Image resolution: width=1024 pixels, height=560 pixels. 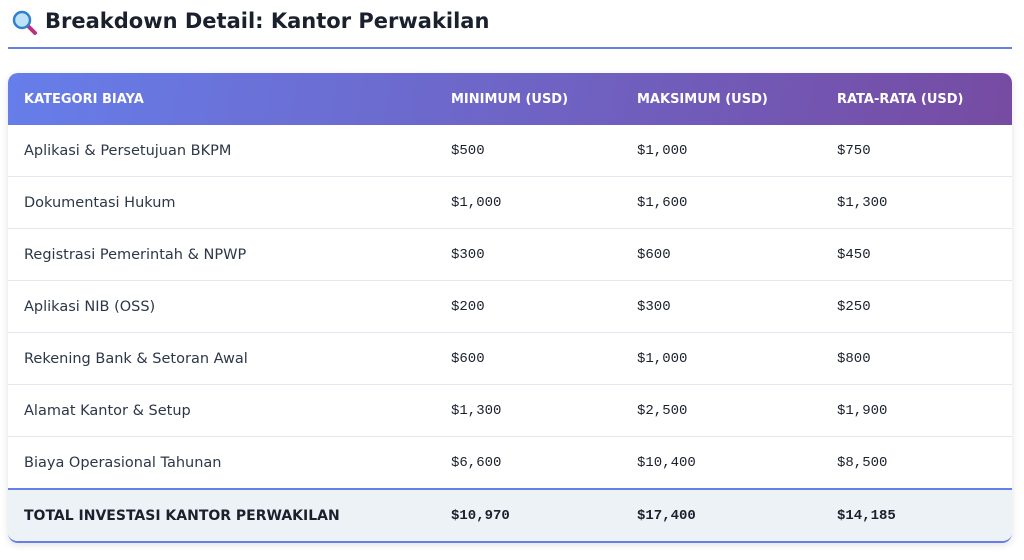 What do you see at coordinates (737, 463) in the screenshot?
I see `amount-cell: $10,400` at bounding box center [737, 463].